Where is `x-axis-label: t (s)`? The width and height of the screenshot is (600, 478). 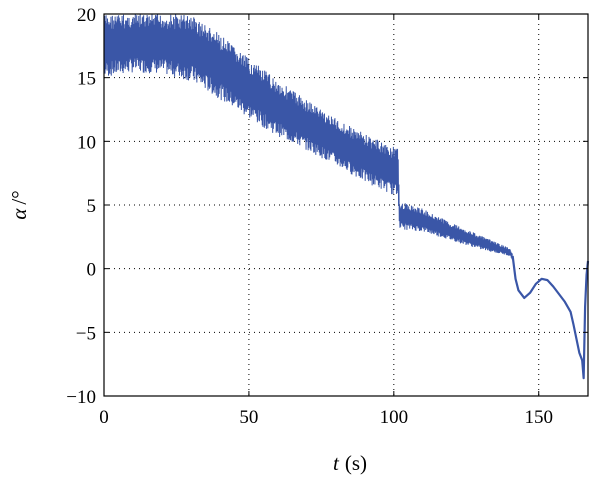
x-axis-label: t (s) is located at coordinates (350, 463).